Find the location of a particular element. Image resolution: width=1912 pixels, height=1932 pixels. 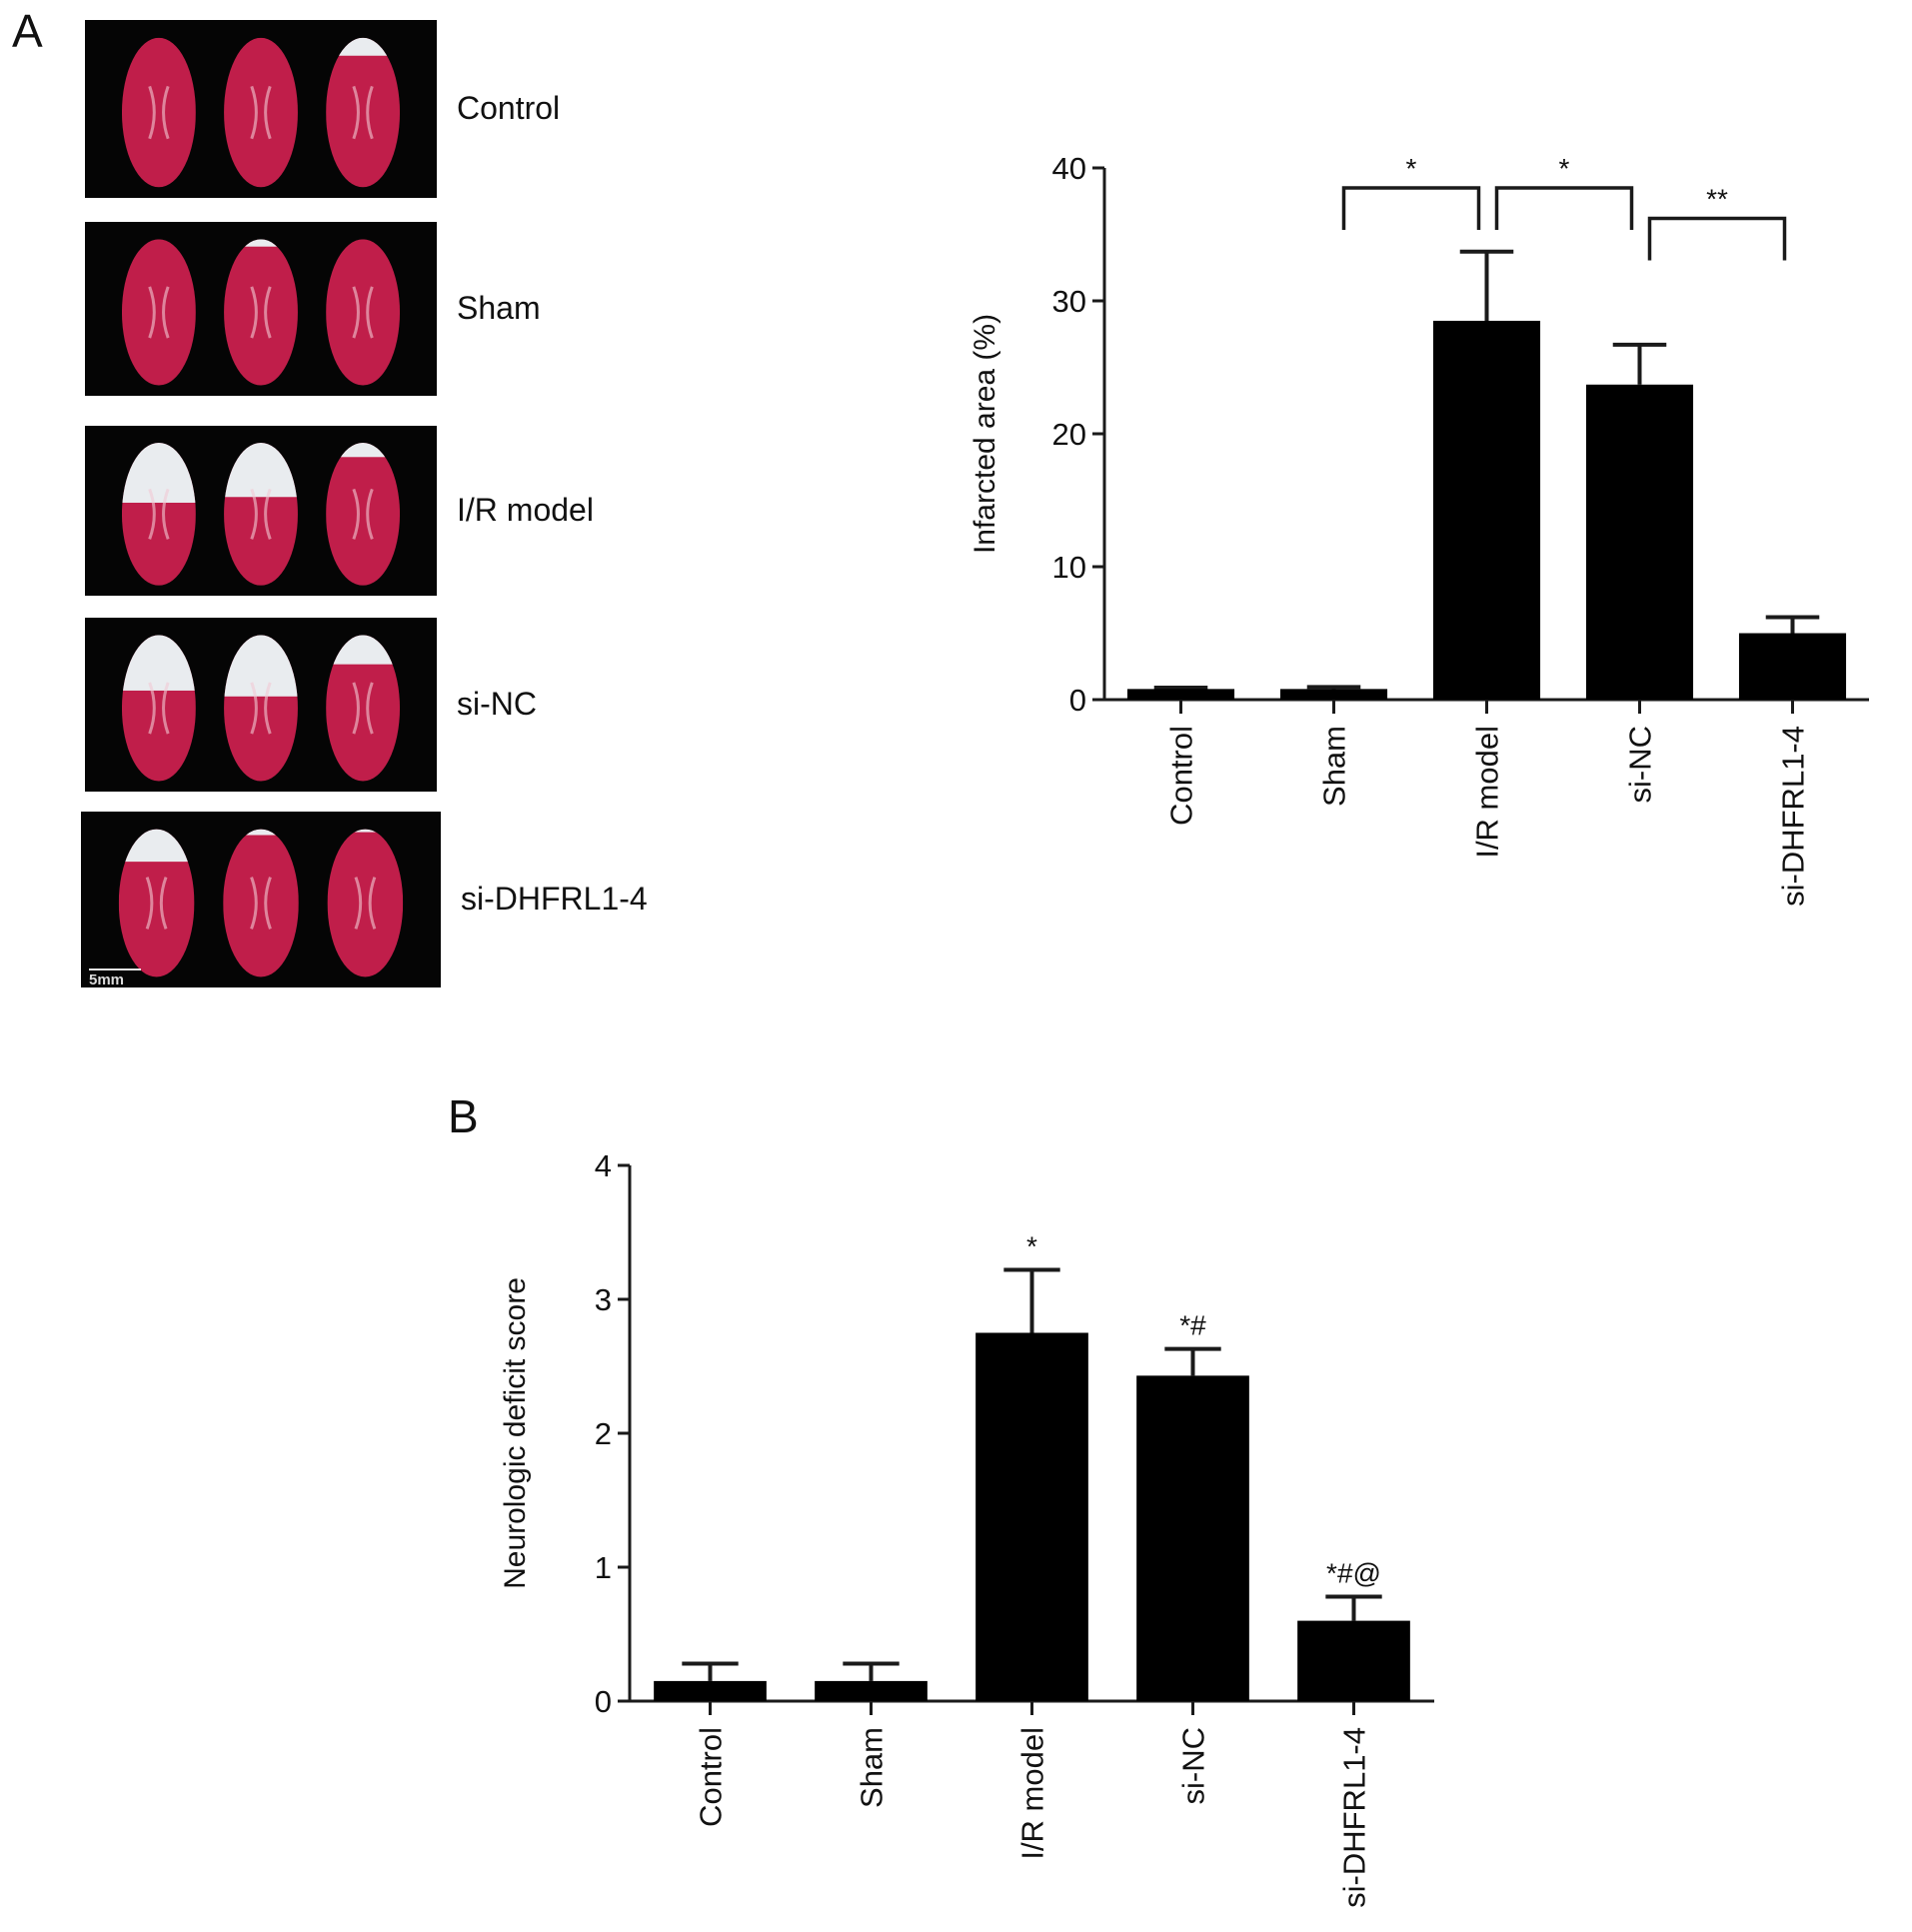

slice-row-label: I/R model is located at coordinates (525, 510).